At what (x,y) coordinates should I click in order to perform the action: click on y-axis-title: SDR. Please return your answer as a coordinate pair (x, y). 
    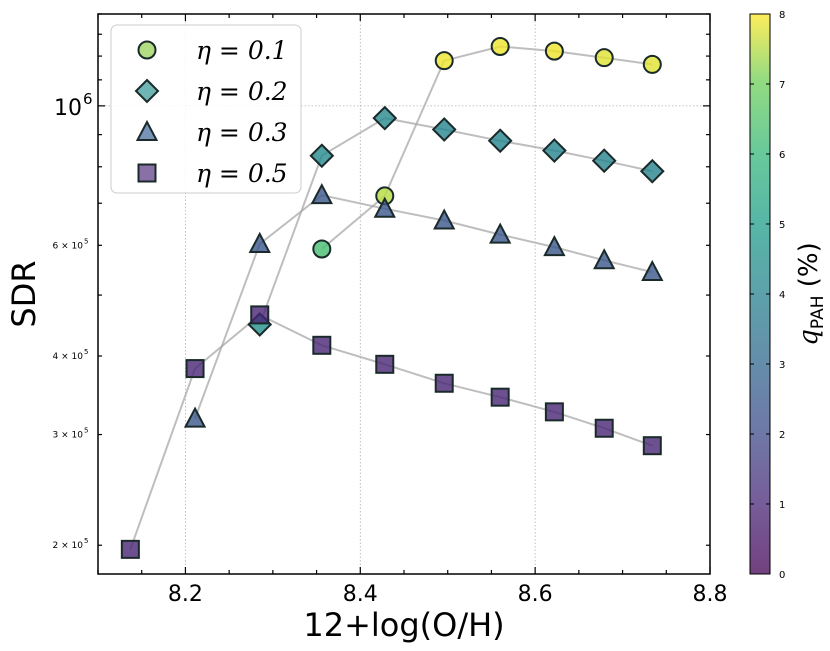
    Looking at the image, I should click on (24, 293).